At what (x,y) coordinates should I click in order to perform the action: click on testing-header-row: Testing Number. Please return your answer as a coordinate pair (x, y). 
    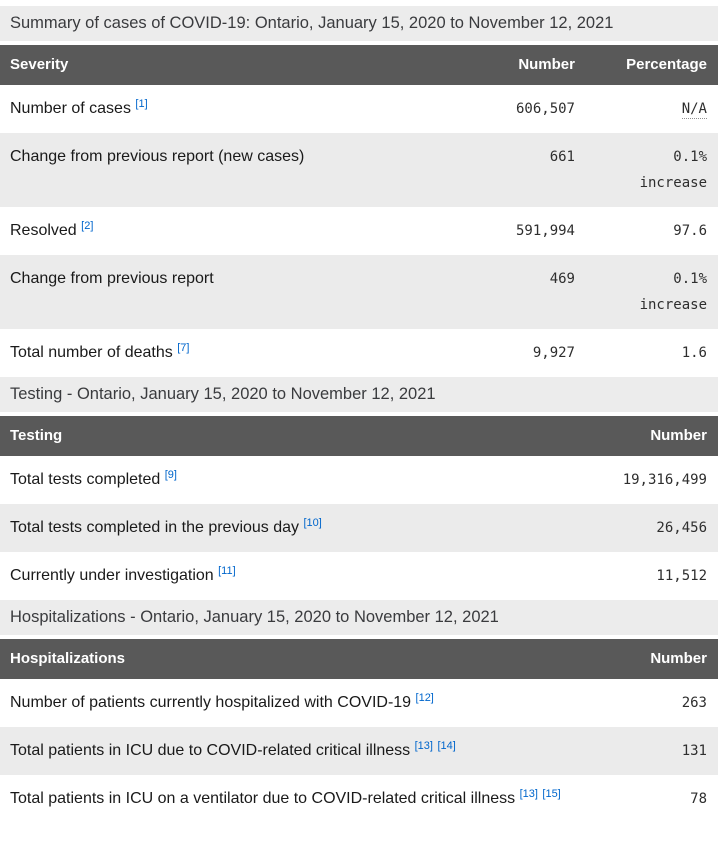
    Looking at the image, I should click on (359, 436).